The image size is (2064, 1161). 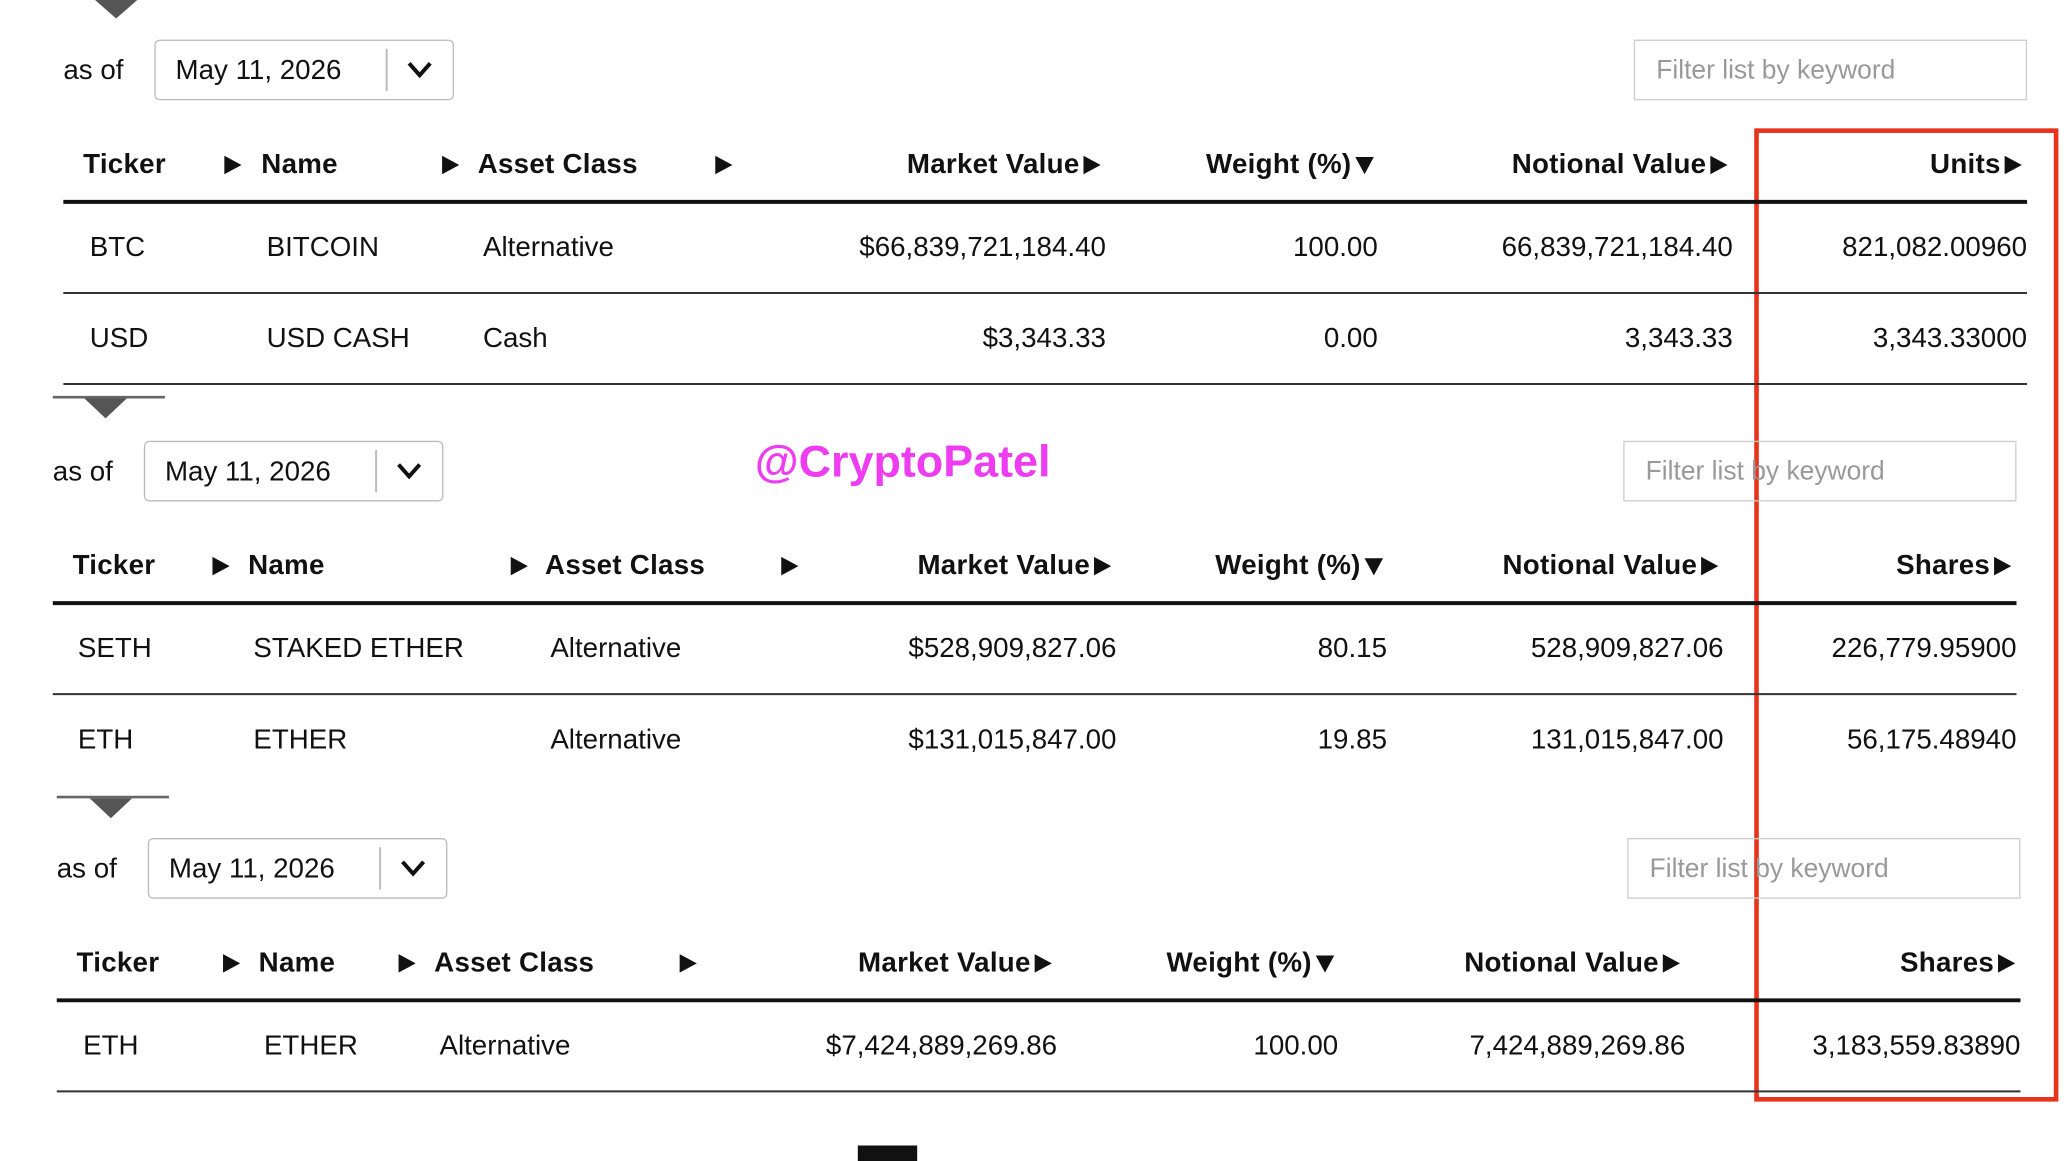 What do you see at coordinates (982, 247) in the screenshot?
I see `cell: $66,839,721,184.40` at bounding box center [982, 247].